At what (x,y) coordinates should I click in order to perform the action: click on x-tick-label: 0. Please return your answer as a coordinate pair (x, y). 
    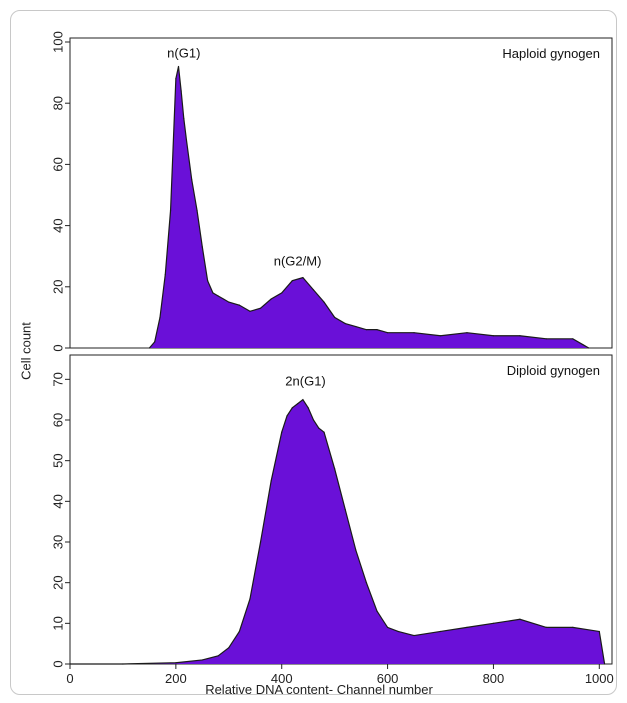
    Looking at the image, I should click on (69, 678).